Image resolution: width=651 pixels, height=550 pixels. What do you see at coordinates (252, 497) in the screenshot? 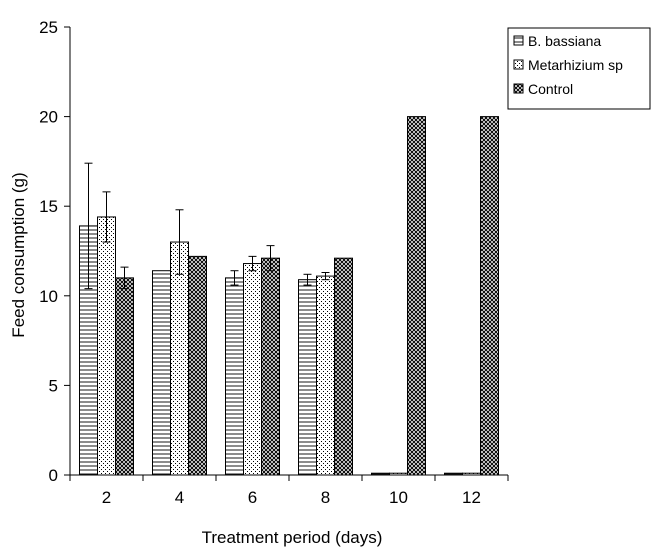
I see `x-tick-label: 6` at bounding box center [252, 497].